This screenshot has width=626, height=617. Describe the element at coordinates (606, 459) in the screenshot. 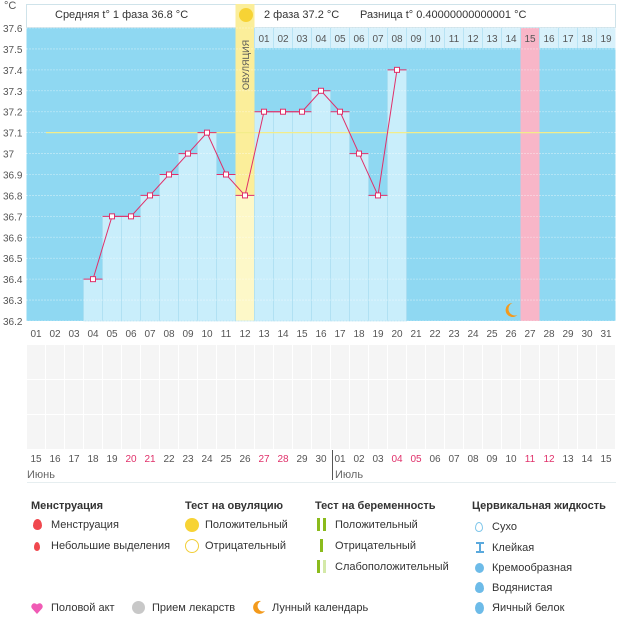

I see `calendar-date: 15` at that location.